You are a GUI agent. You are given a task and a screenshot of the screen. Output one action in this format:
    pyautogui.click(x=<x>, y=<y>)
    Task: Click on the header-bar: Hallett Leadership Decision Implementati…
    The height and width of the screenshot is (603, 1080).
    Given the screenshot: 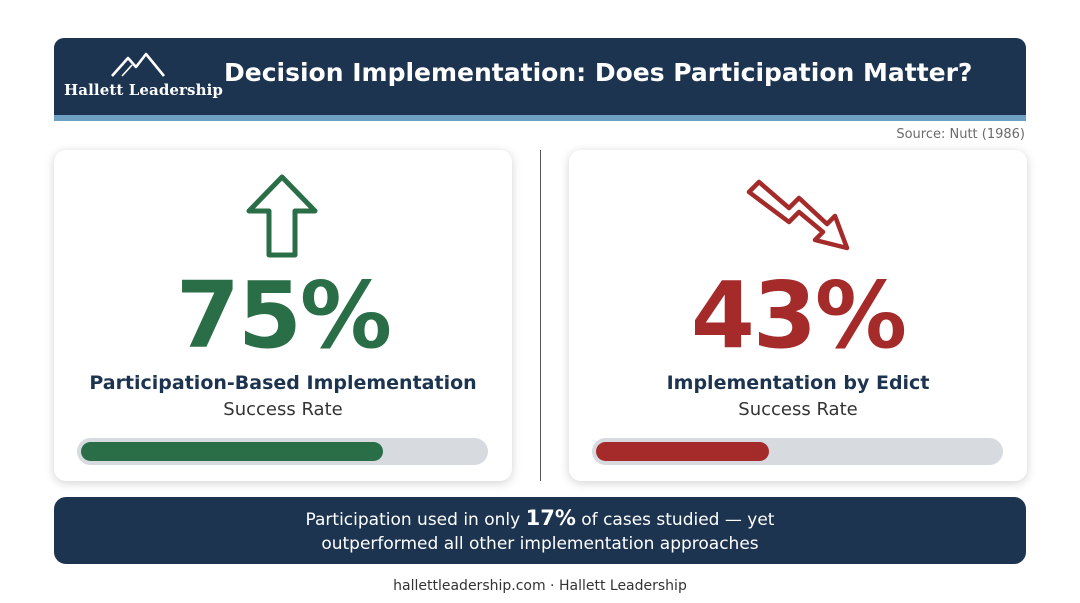 What is the action you would take?
    pyautogui.click(x=540, y=79)
    